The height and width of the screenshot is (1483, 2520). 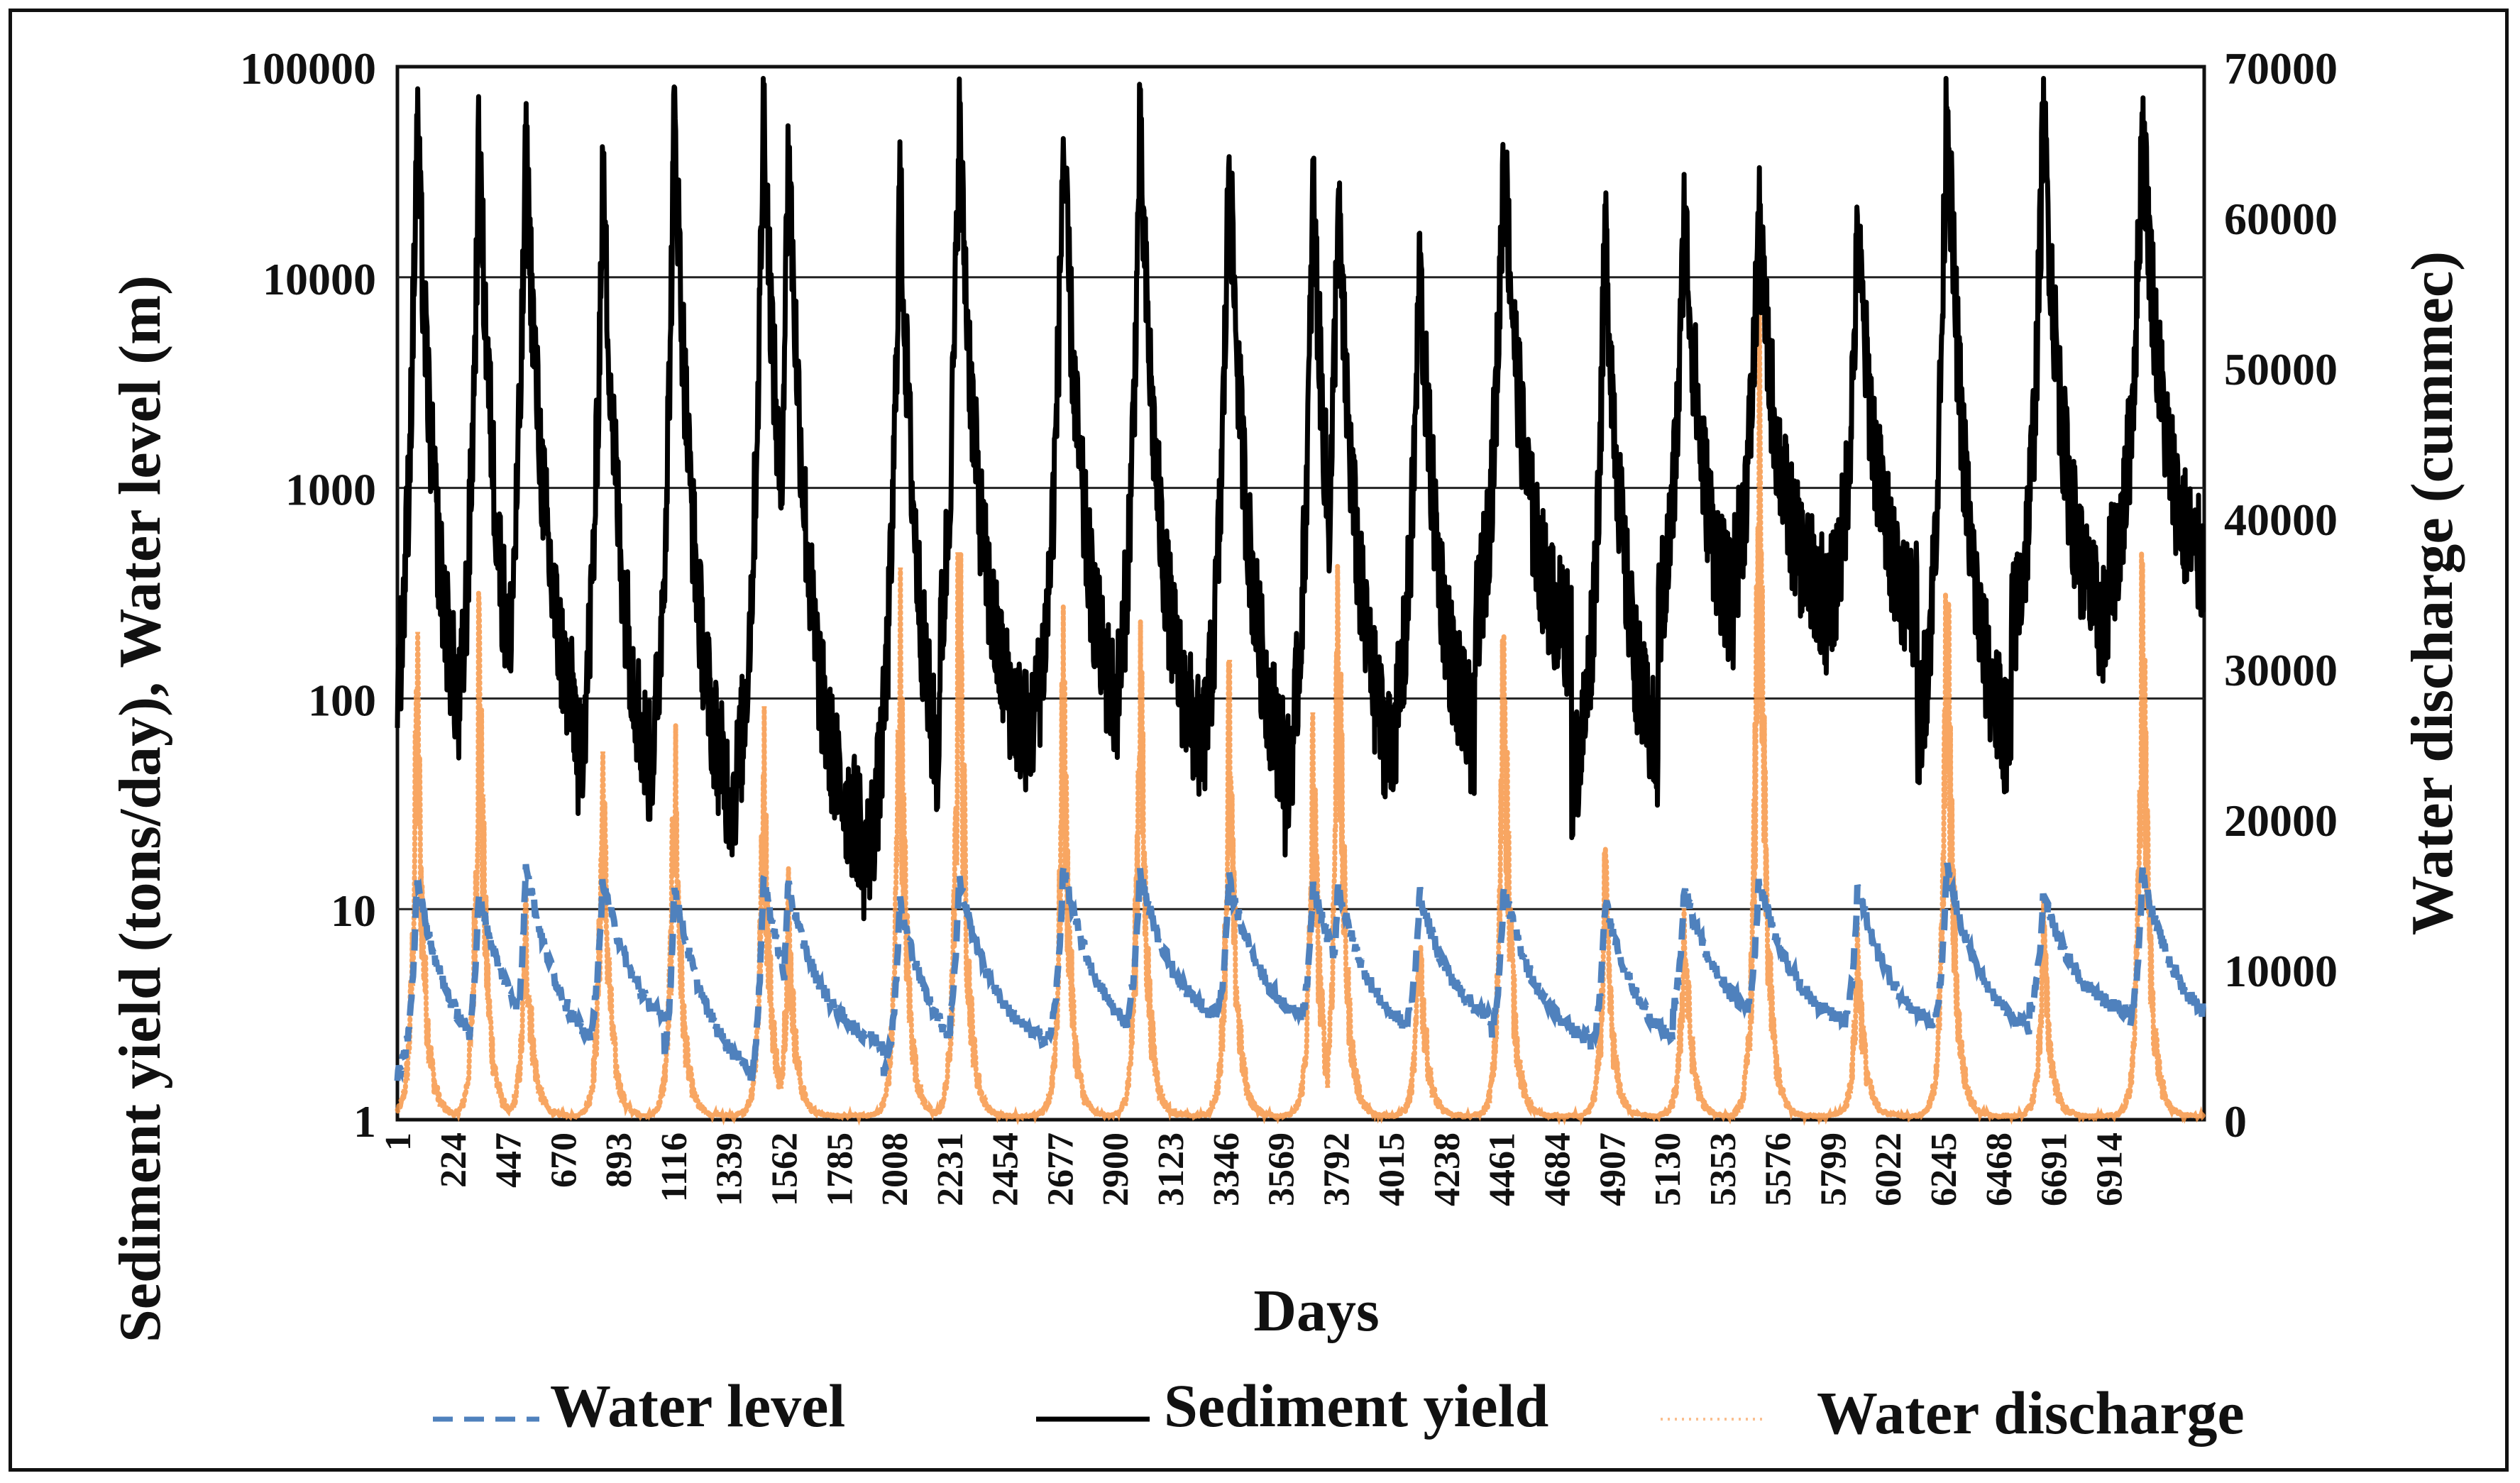 I want to click on x-tick-label: 1116, so click(x=675, y=1167).